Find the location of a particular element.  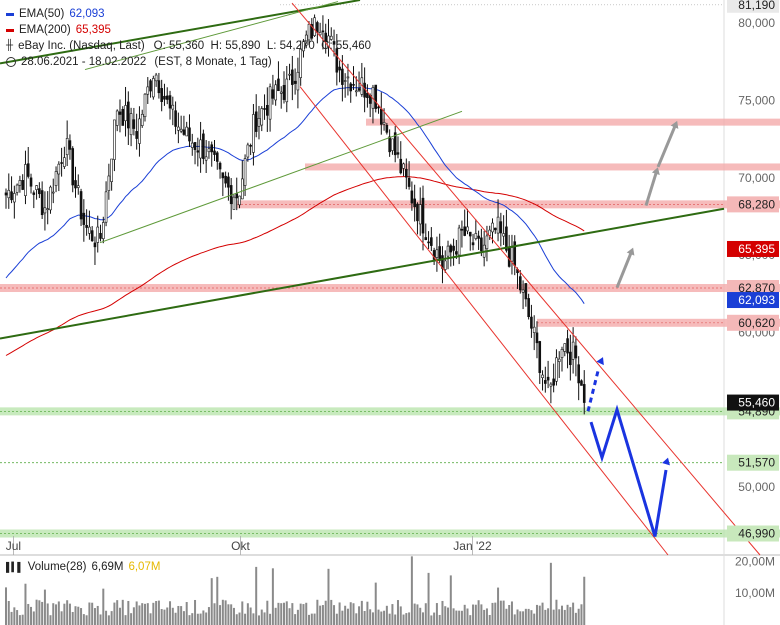

x-tick-label: Jan '22 is located at coordinates (472, 546).